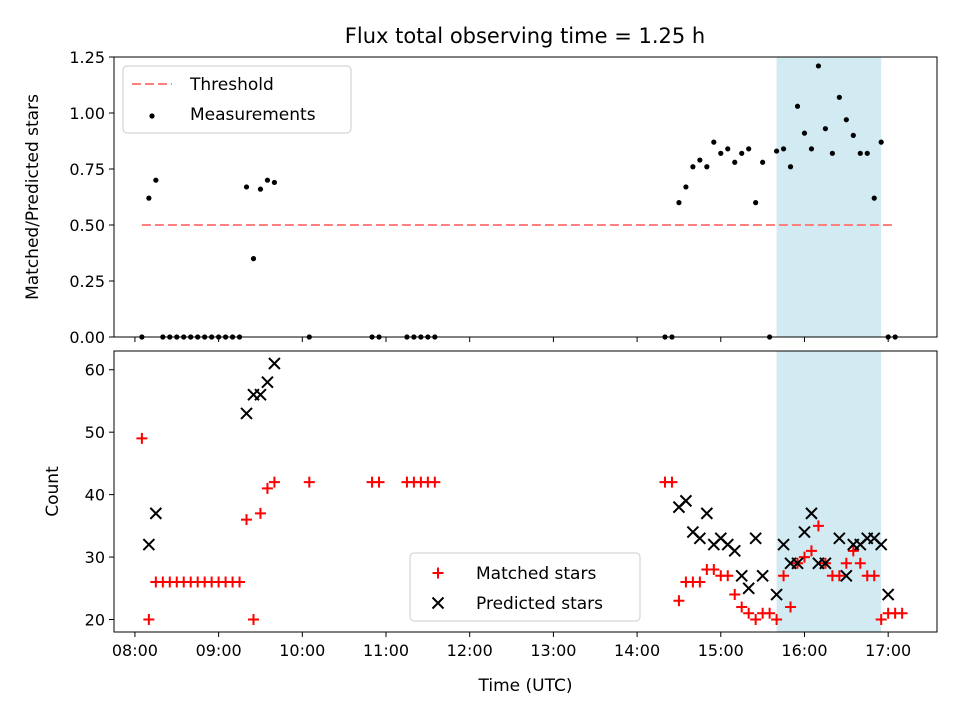 The image size is (960, 720). What do you see at coordinates (95, 495) in the screenshot?
I see `y-tick-label: 40` at bounding box center [95, 495].